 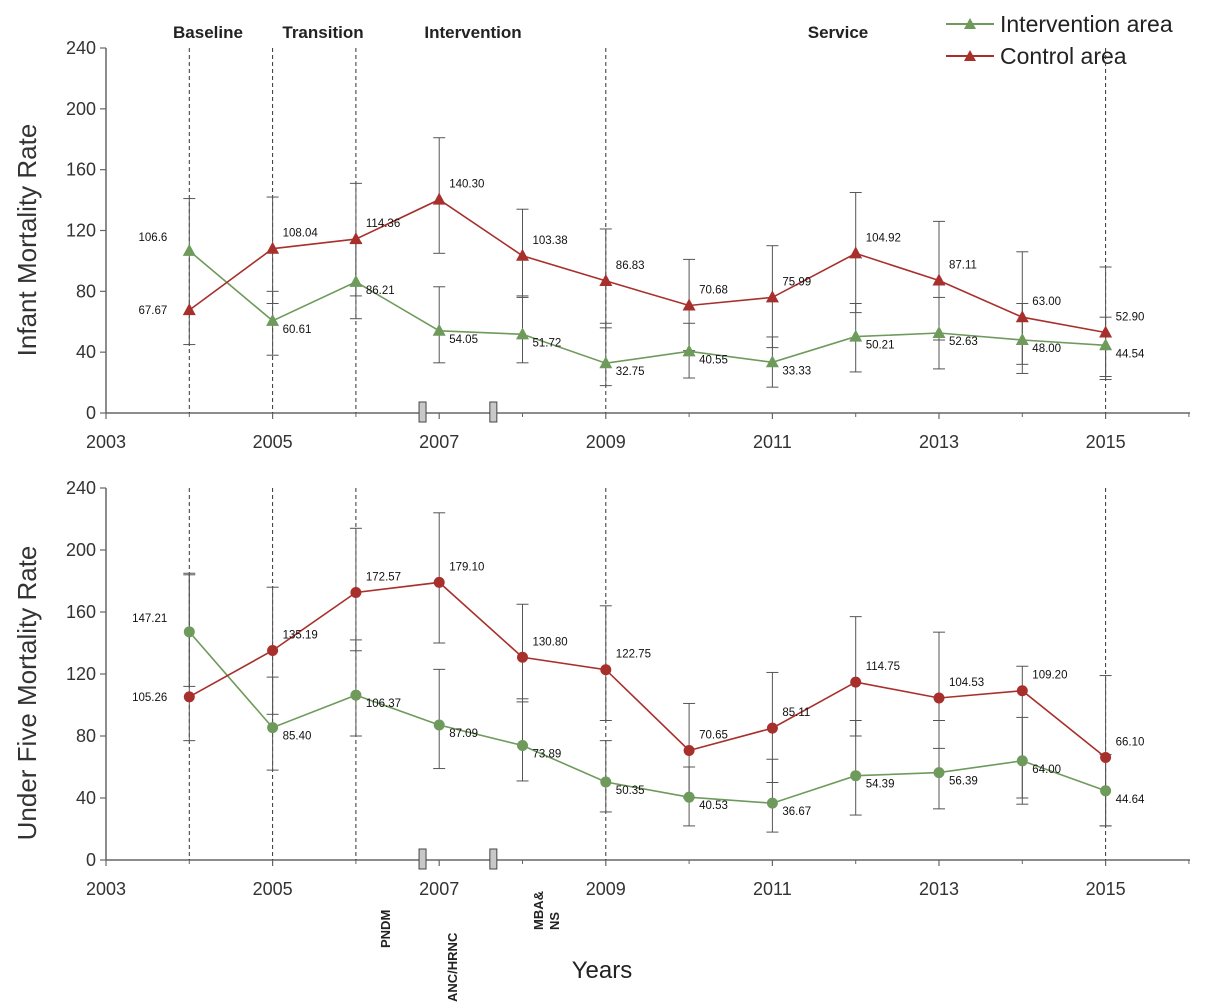 I want to click on imr-event-marker, so click(x=422, y=412).